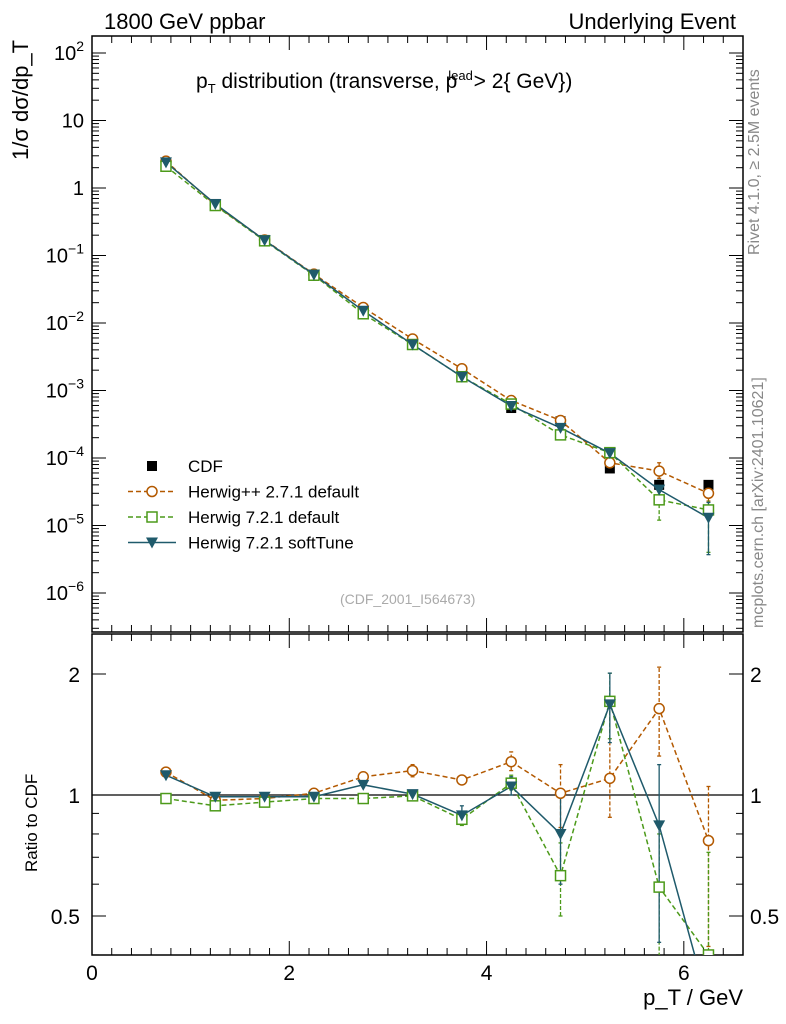 The image size is (786, 1024). What do you see at coordinates (487, 973) in the screenshot?
I see `x-tick-label: 4` at bounding box center [487, 973].